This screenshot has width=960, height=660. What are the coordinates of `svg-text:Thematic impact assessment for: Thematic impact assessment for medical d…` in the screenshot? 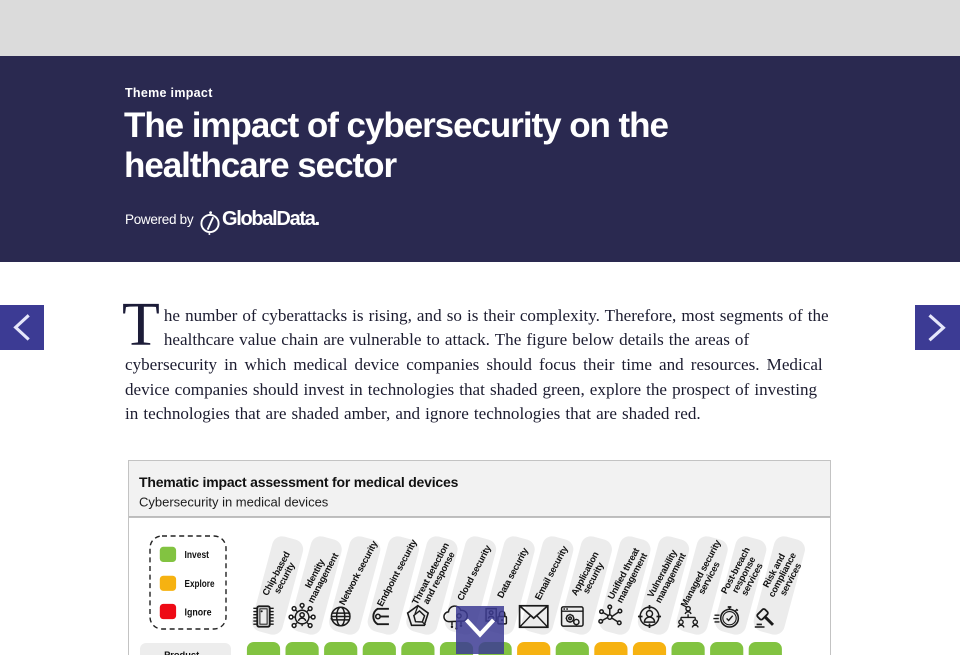 It's located at (299, 482).